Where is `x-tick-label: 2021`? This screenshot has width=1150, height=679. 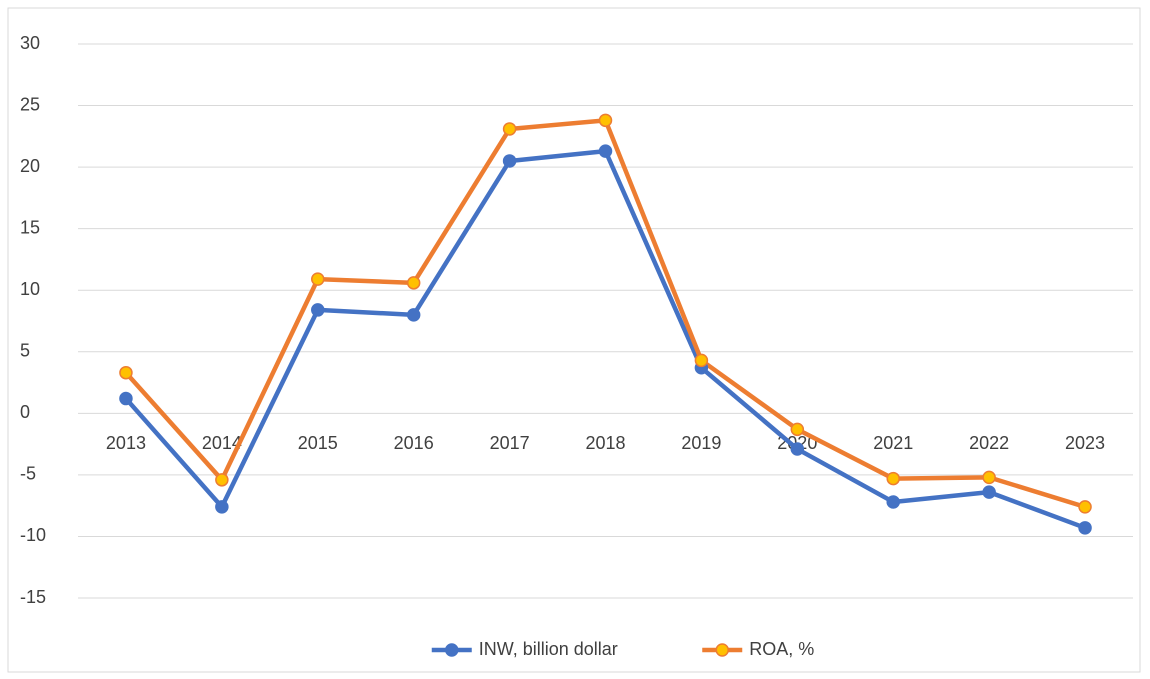
x-tick-label: 2021 is located at coordinates (893, 443).